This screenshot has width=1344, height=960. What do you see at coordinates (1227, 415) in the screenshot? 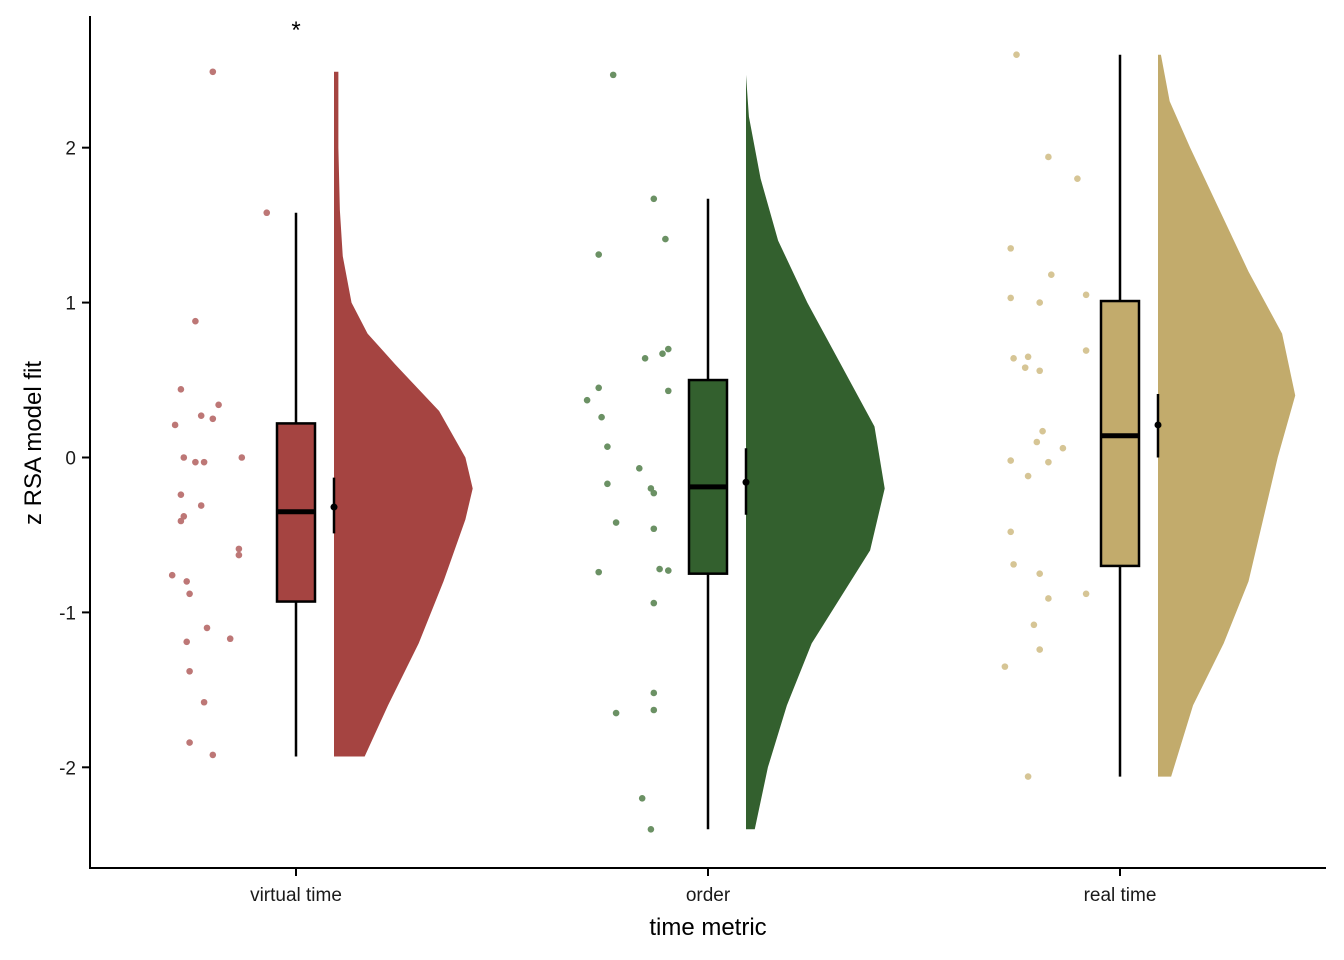
I see `density-cloud-real-time` at bounding box center [1227, 415].